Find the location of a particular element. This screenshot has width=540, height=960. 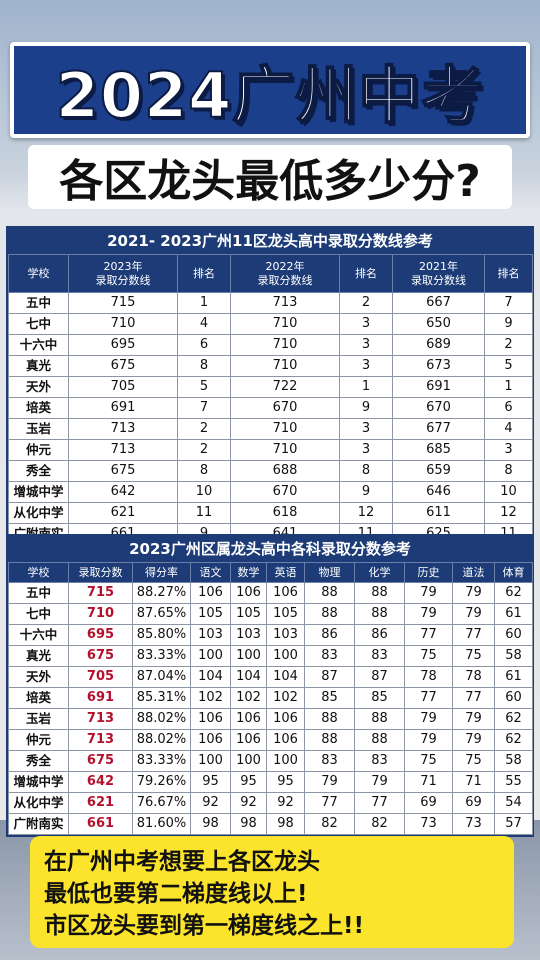

table-cell: 677 is located at coordinates (438, 429).